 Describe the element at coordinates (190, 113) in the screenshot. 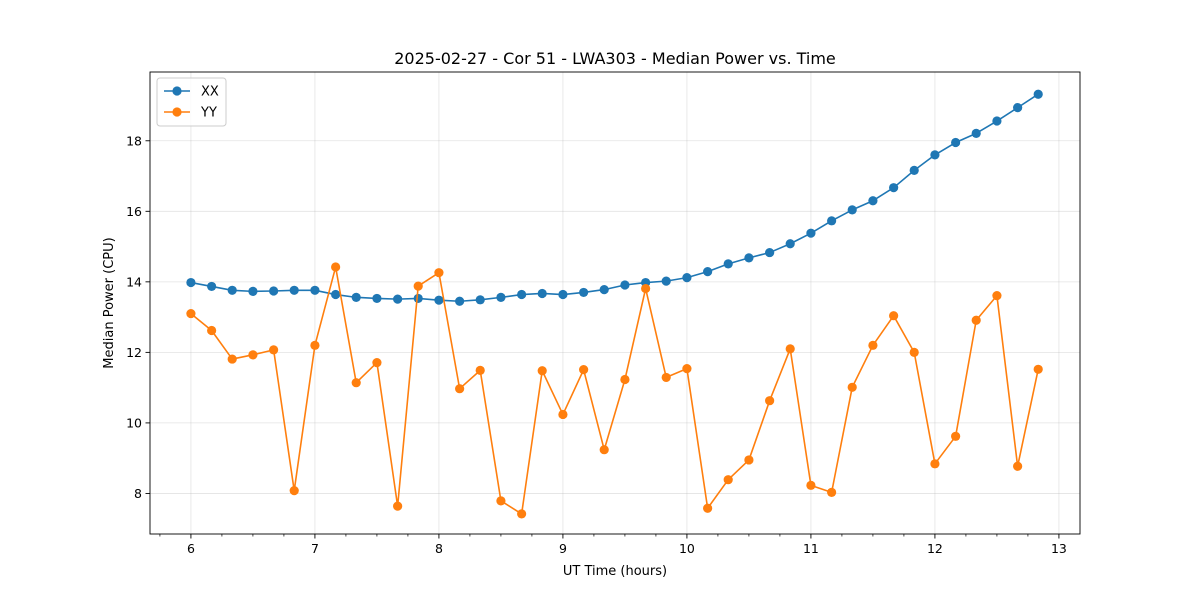

I see `legend-entry-yy: YY` at that location.